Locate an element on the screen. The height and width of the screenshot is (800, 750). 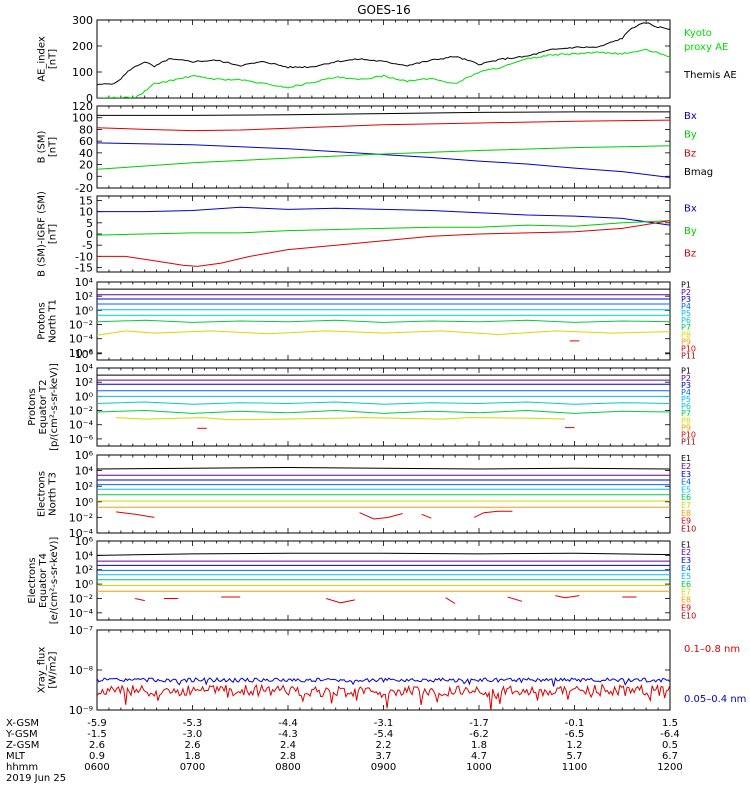
legend-item: 0.05–0.4 nm is located at coordinates (715, 699).